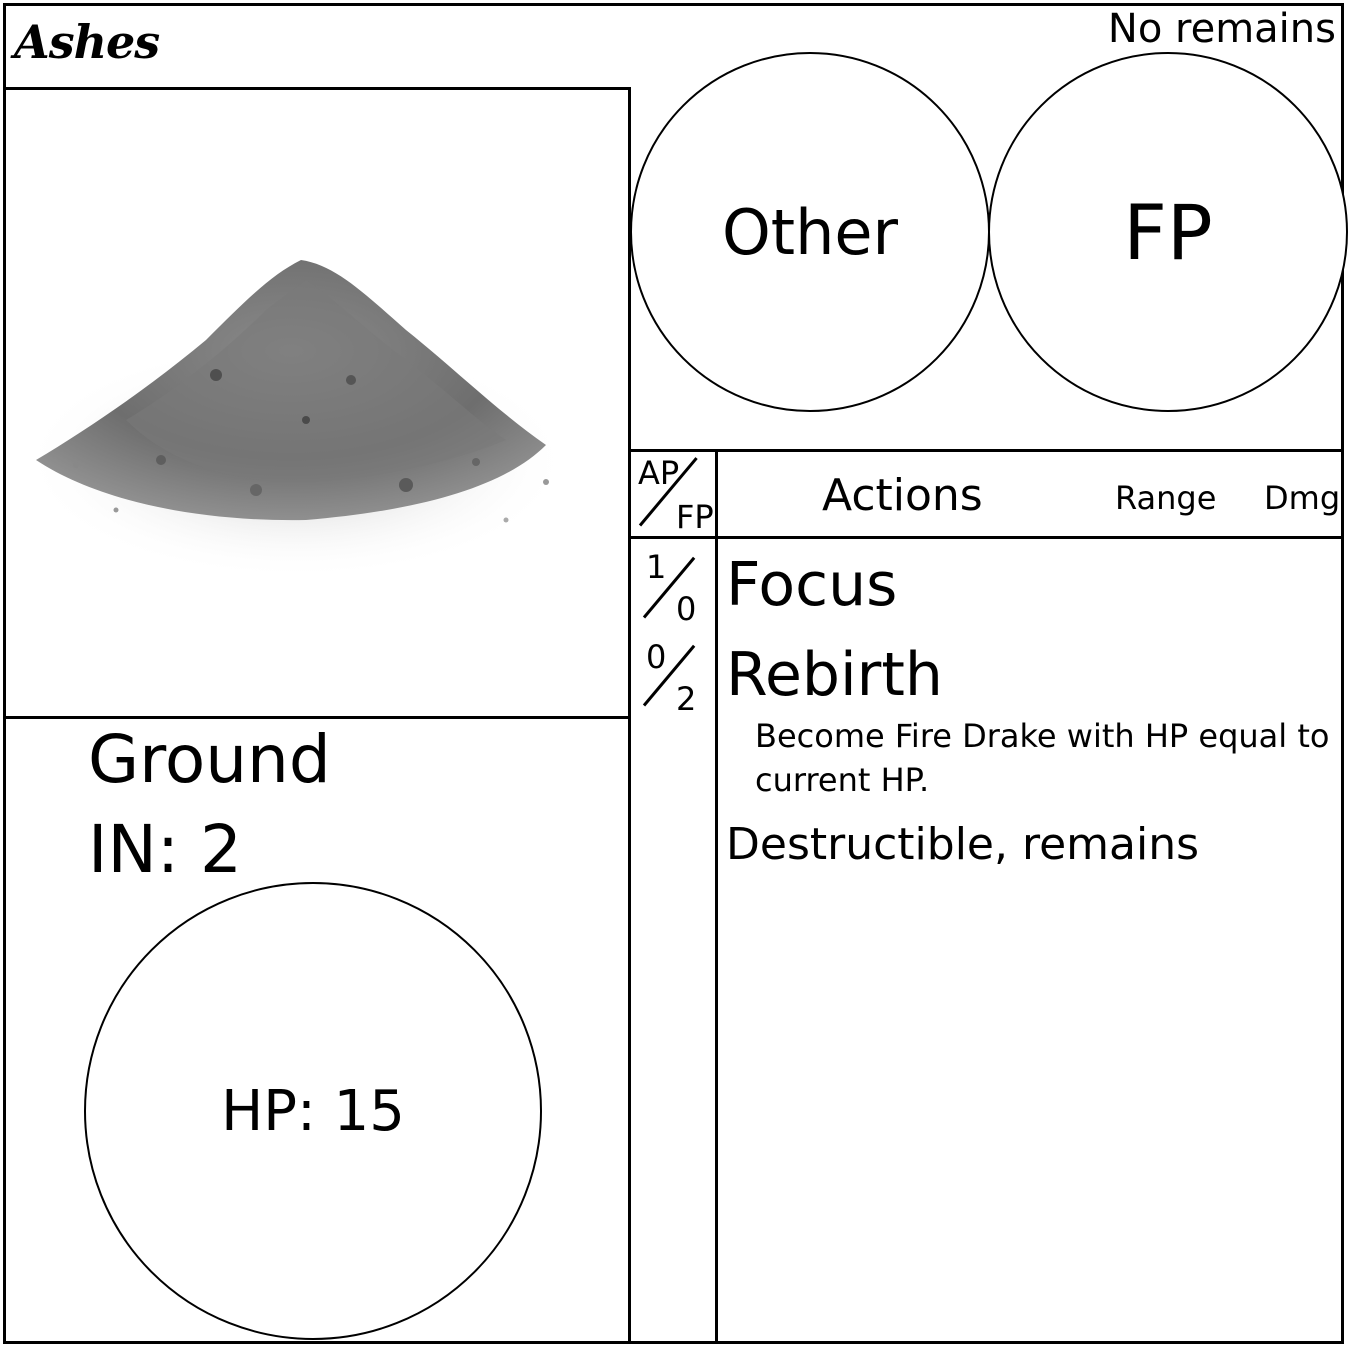 The image size is (1350, 1350). Describe the element at coordinates (1302, 498) in the screenshot. I see `dmg-header: Dmg` at that location.